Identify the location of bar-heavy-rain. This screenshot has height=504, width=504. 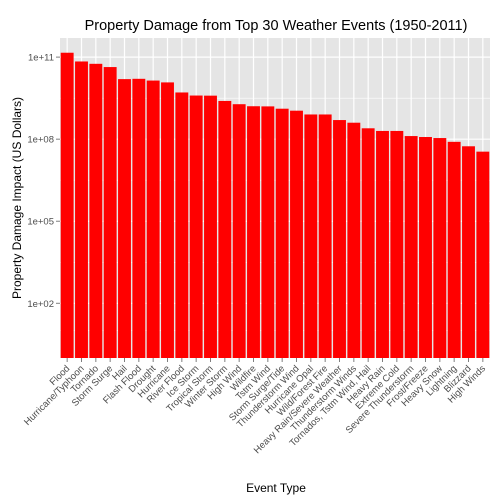
(382, 244).